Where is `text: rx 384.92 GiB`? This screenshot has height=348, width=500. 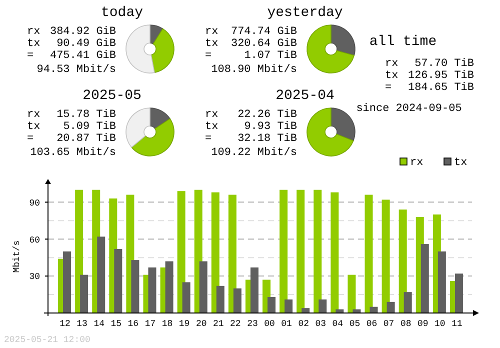
text: rx 384.92 GiB is located at coordinates (71, 32).